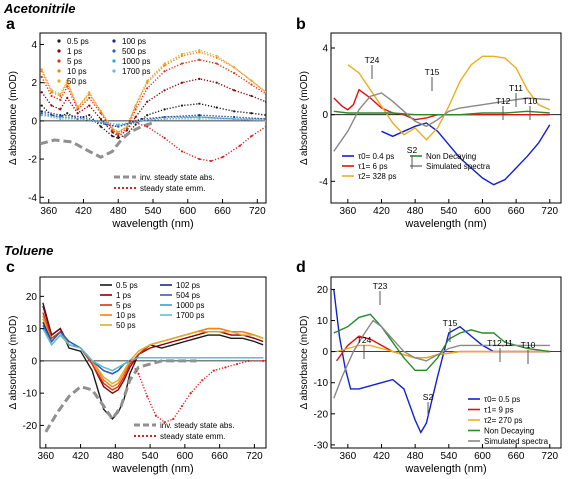 The width and height of the screenshot is (569, 479). I want to click on annotation-label: T10, so click(530, 101).